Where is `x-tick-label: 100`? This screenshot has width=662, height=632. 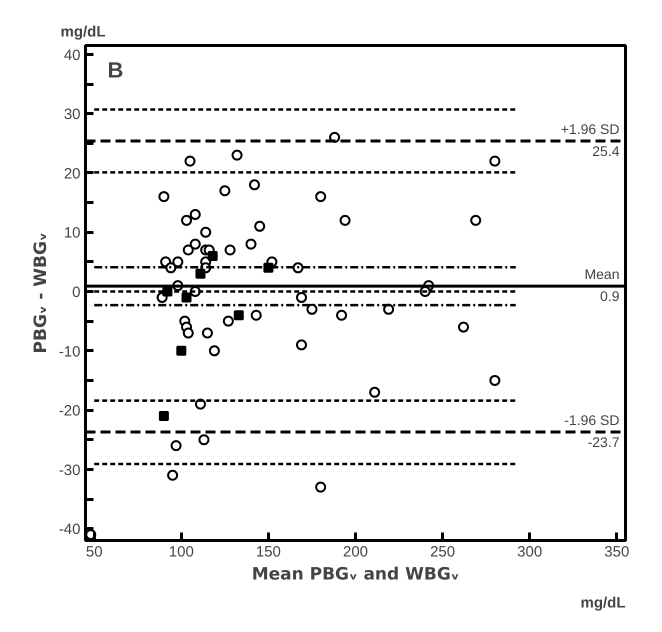
x-tick-label: 100 is located at coordinates (181, 552).